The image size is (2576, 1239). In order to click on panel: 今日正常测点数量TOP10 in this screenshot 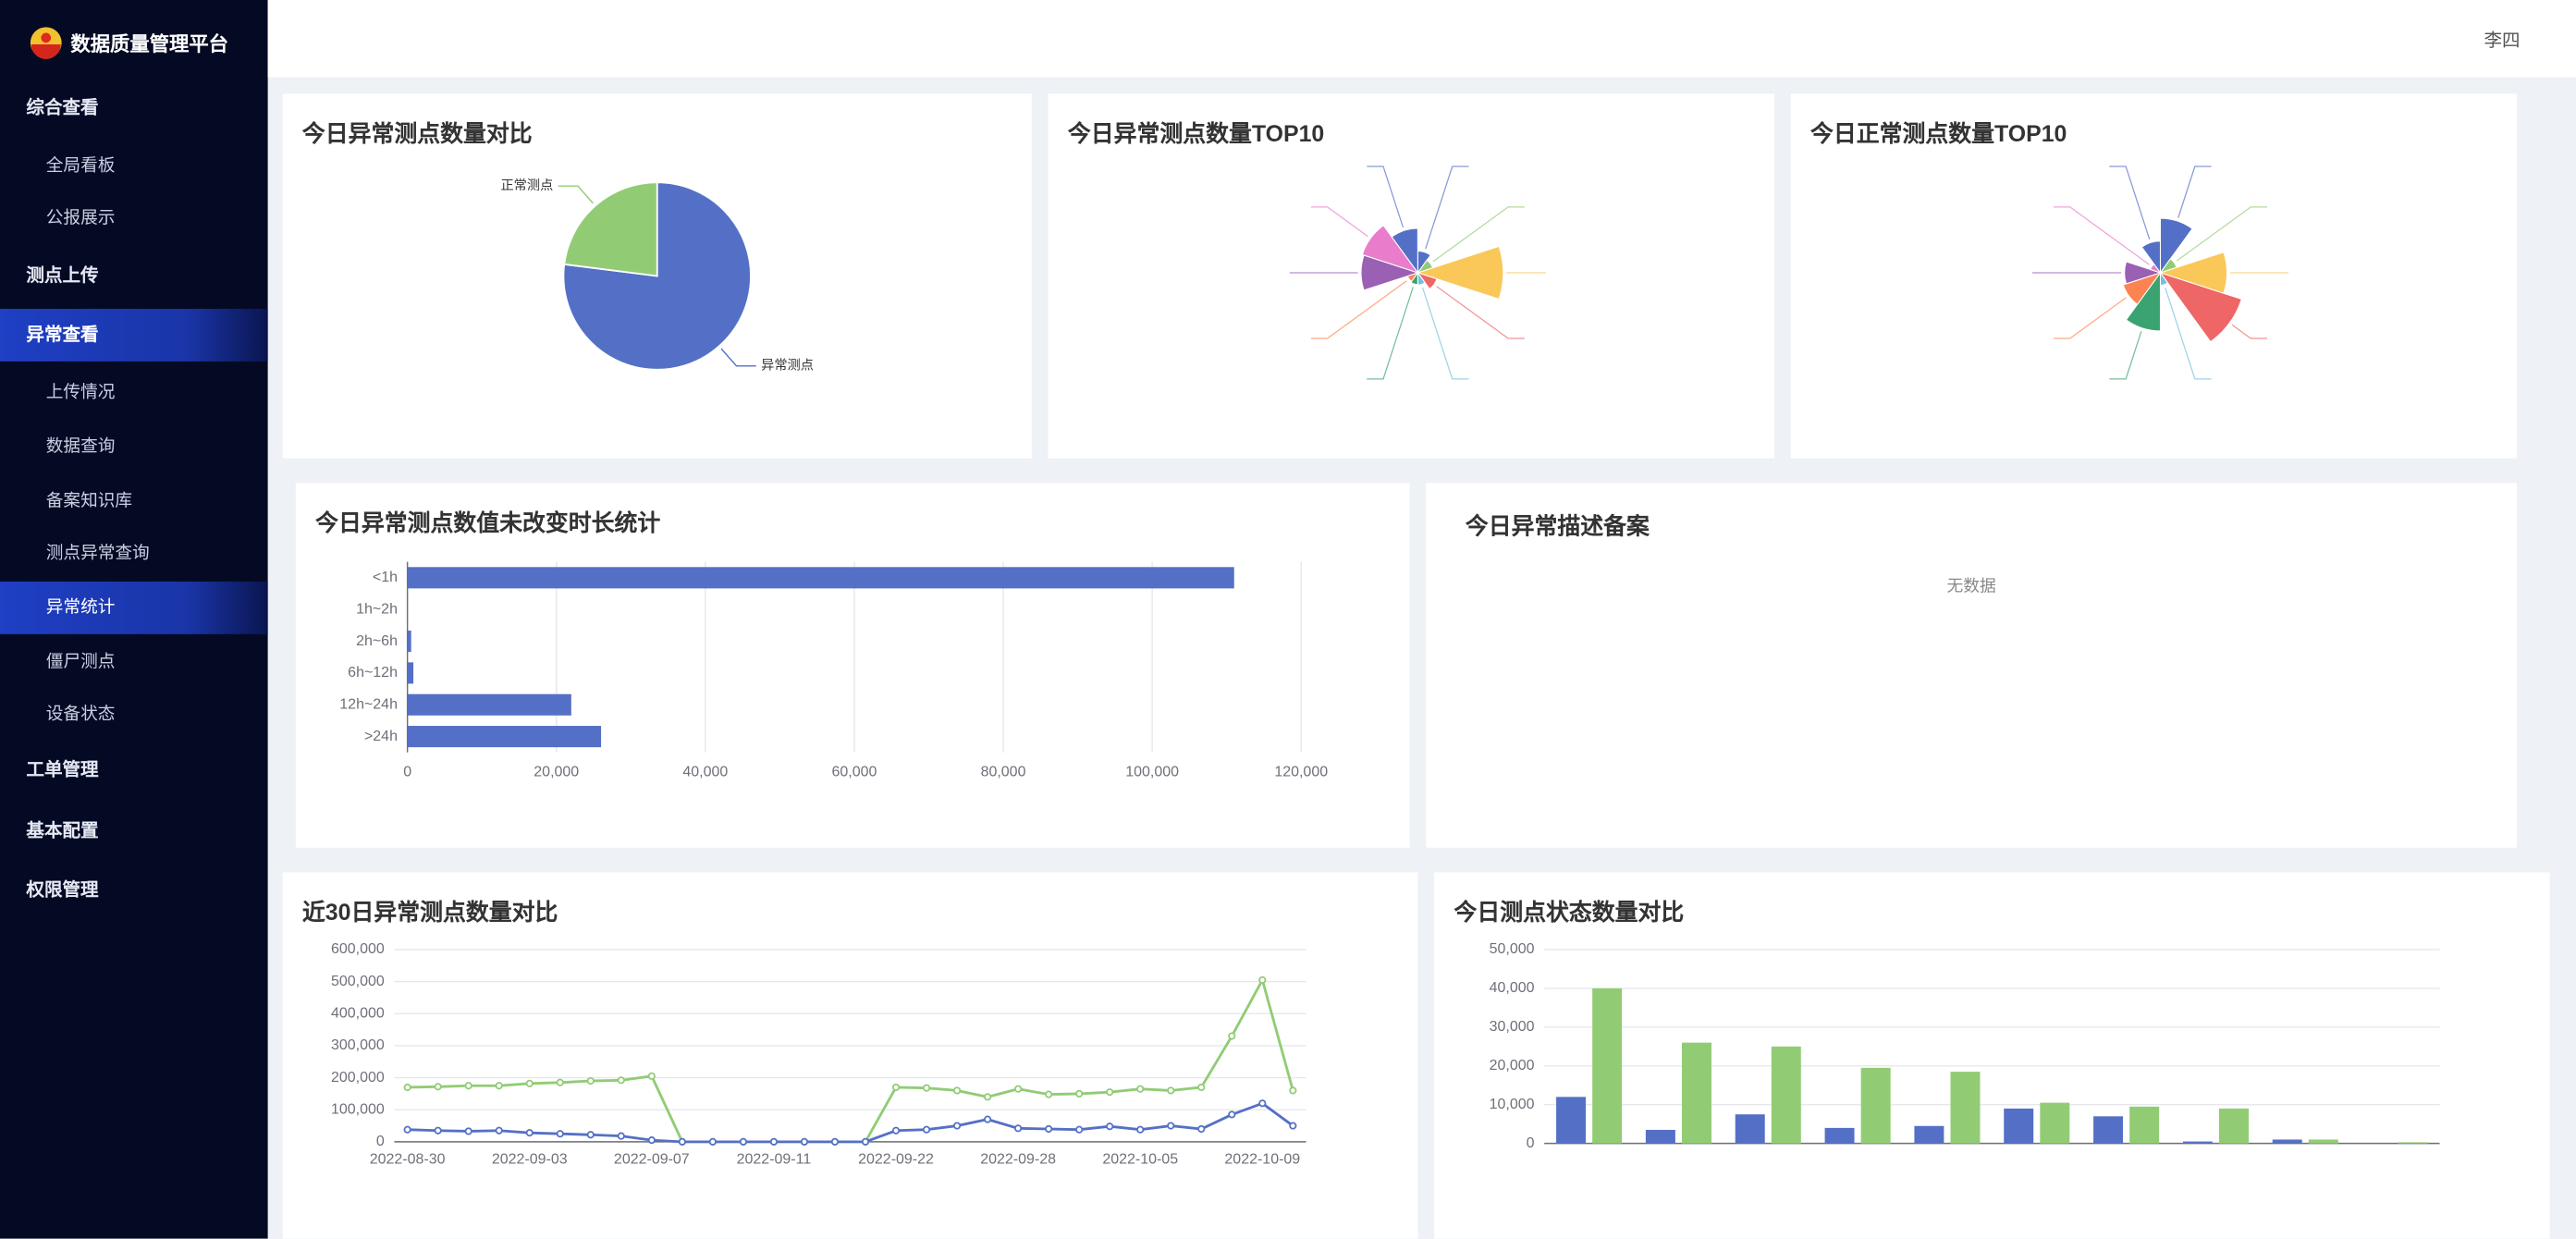, I will do `click(2154, 276)`.